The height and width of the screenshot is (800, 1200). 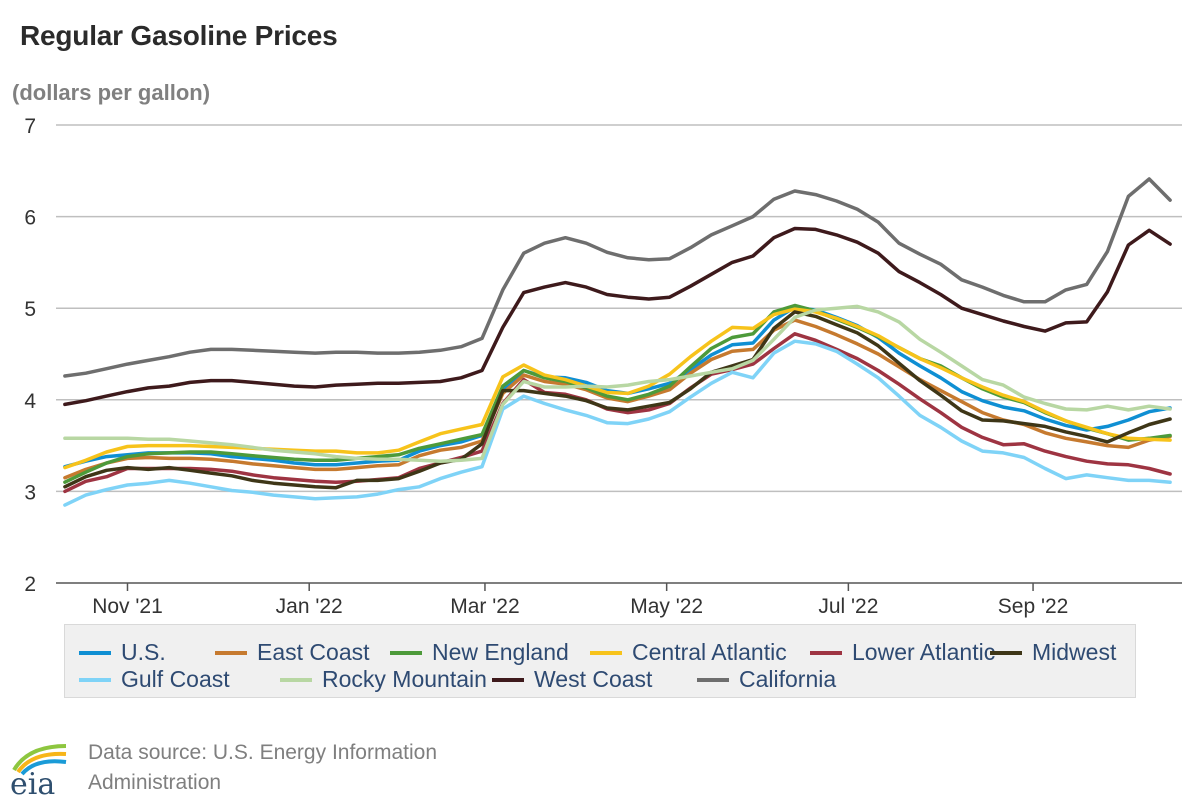 I want to click on legend-label: Gulf Coast, so click(x=175, y=679).